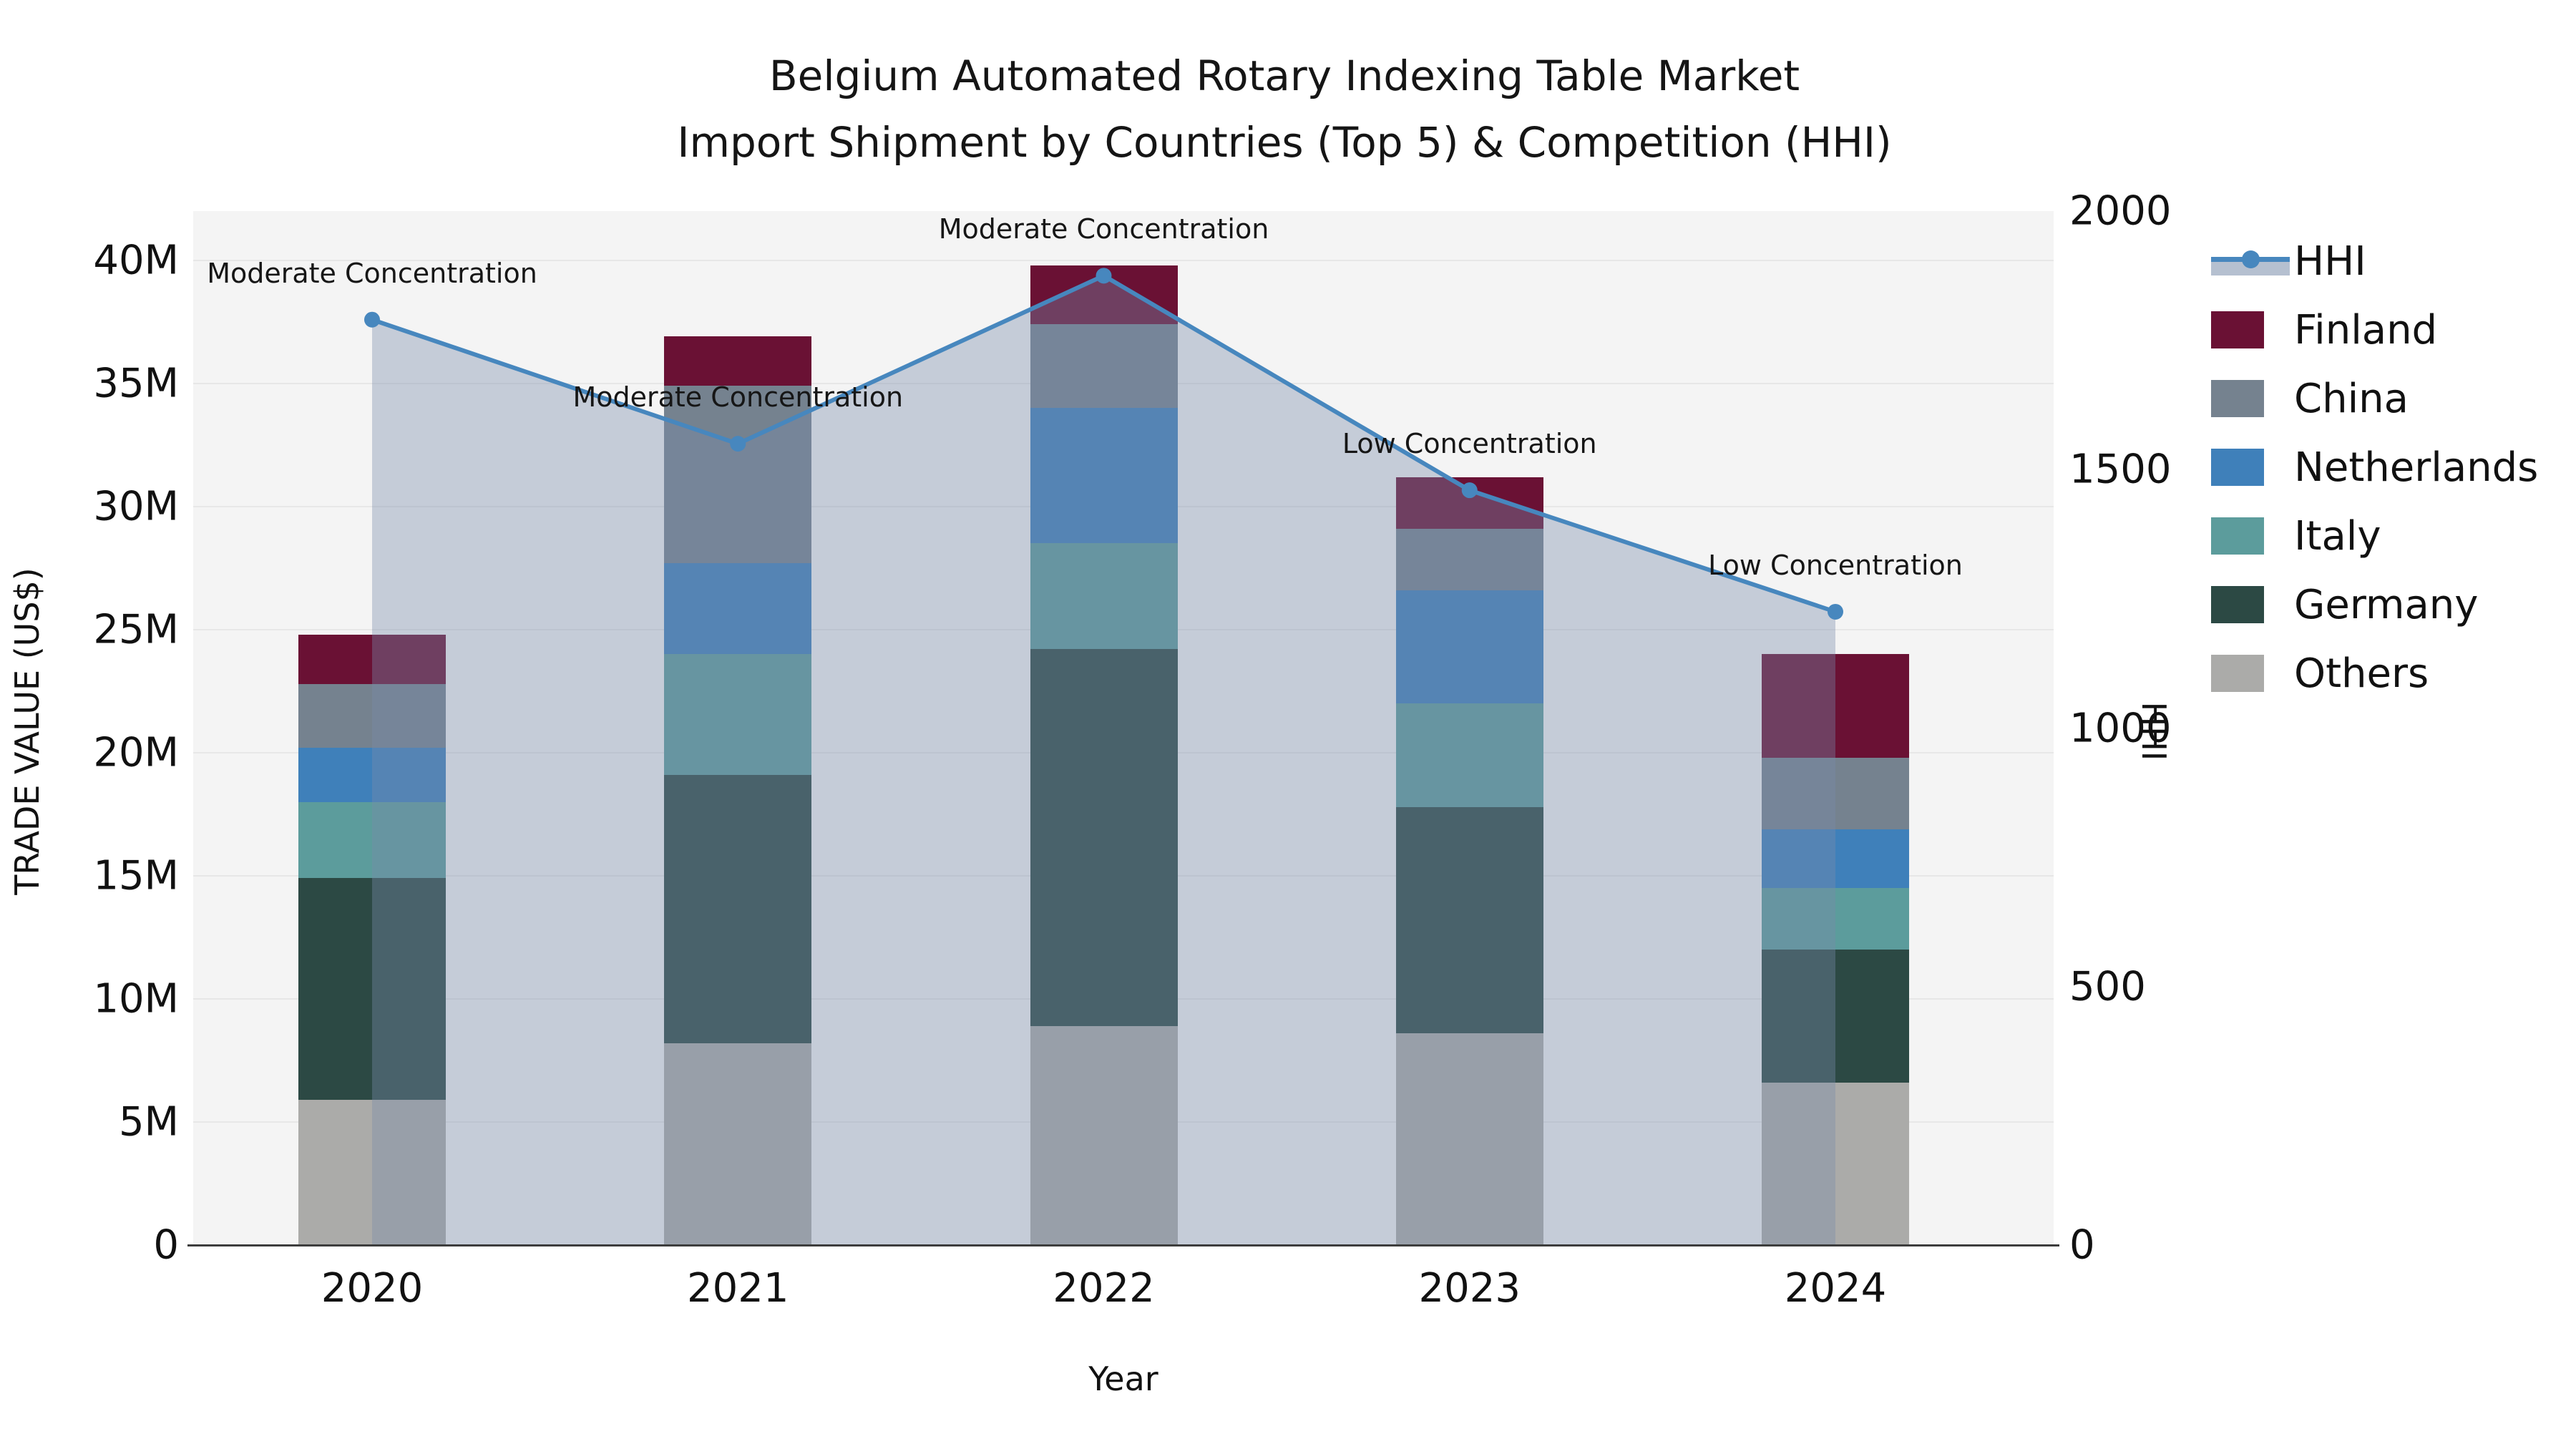  I want to click on bar-2023-netherlands, so click(1469, 647).